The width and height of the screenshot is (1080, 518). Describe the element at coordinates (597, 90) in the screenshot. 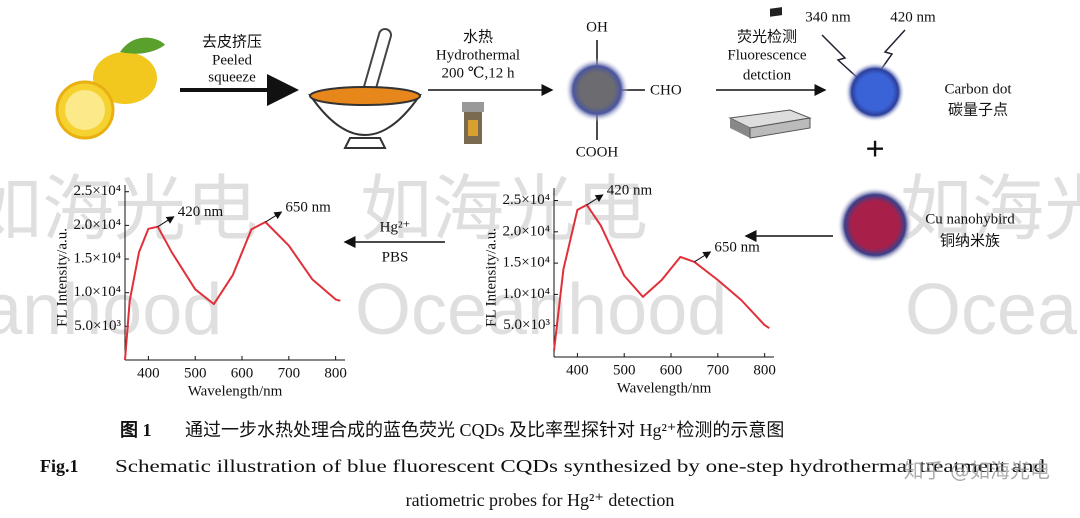

I see `cqd-dot` at that location.